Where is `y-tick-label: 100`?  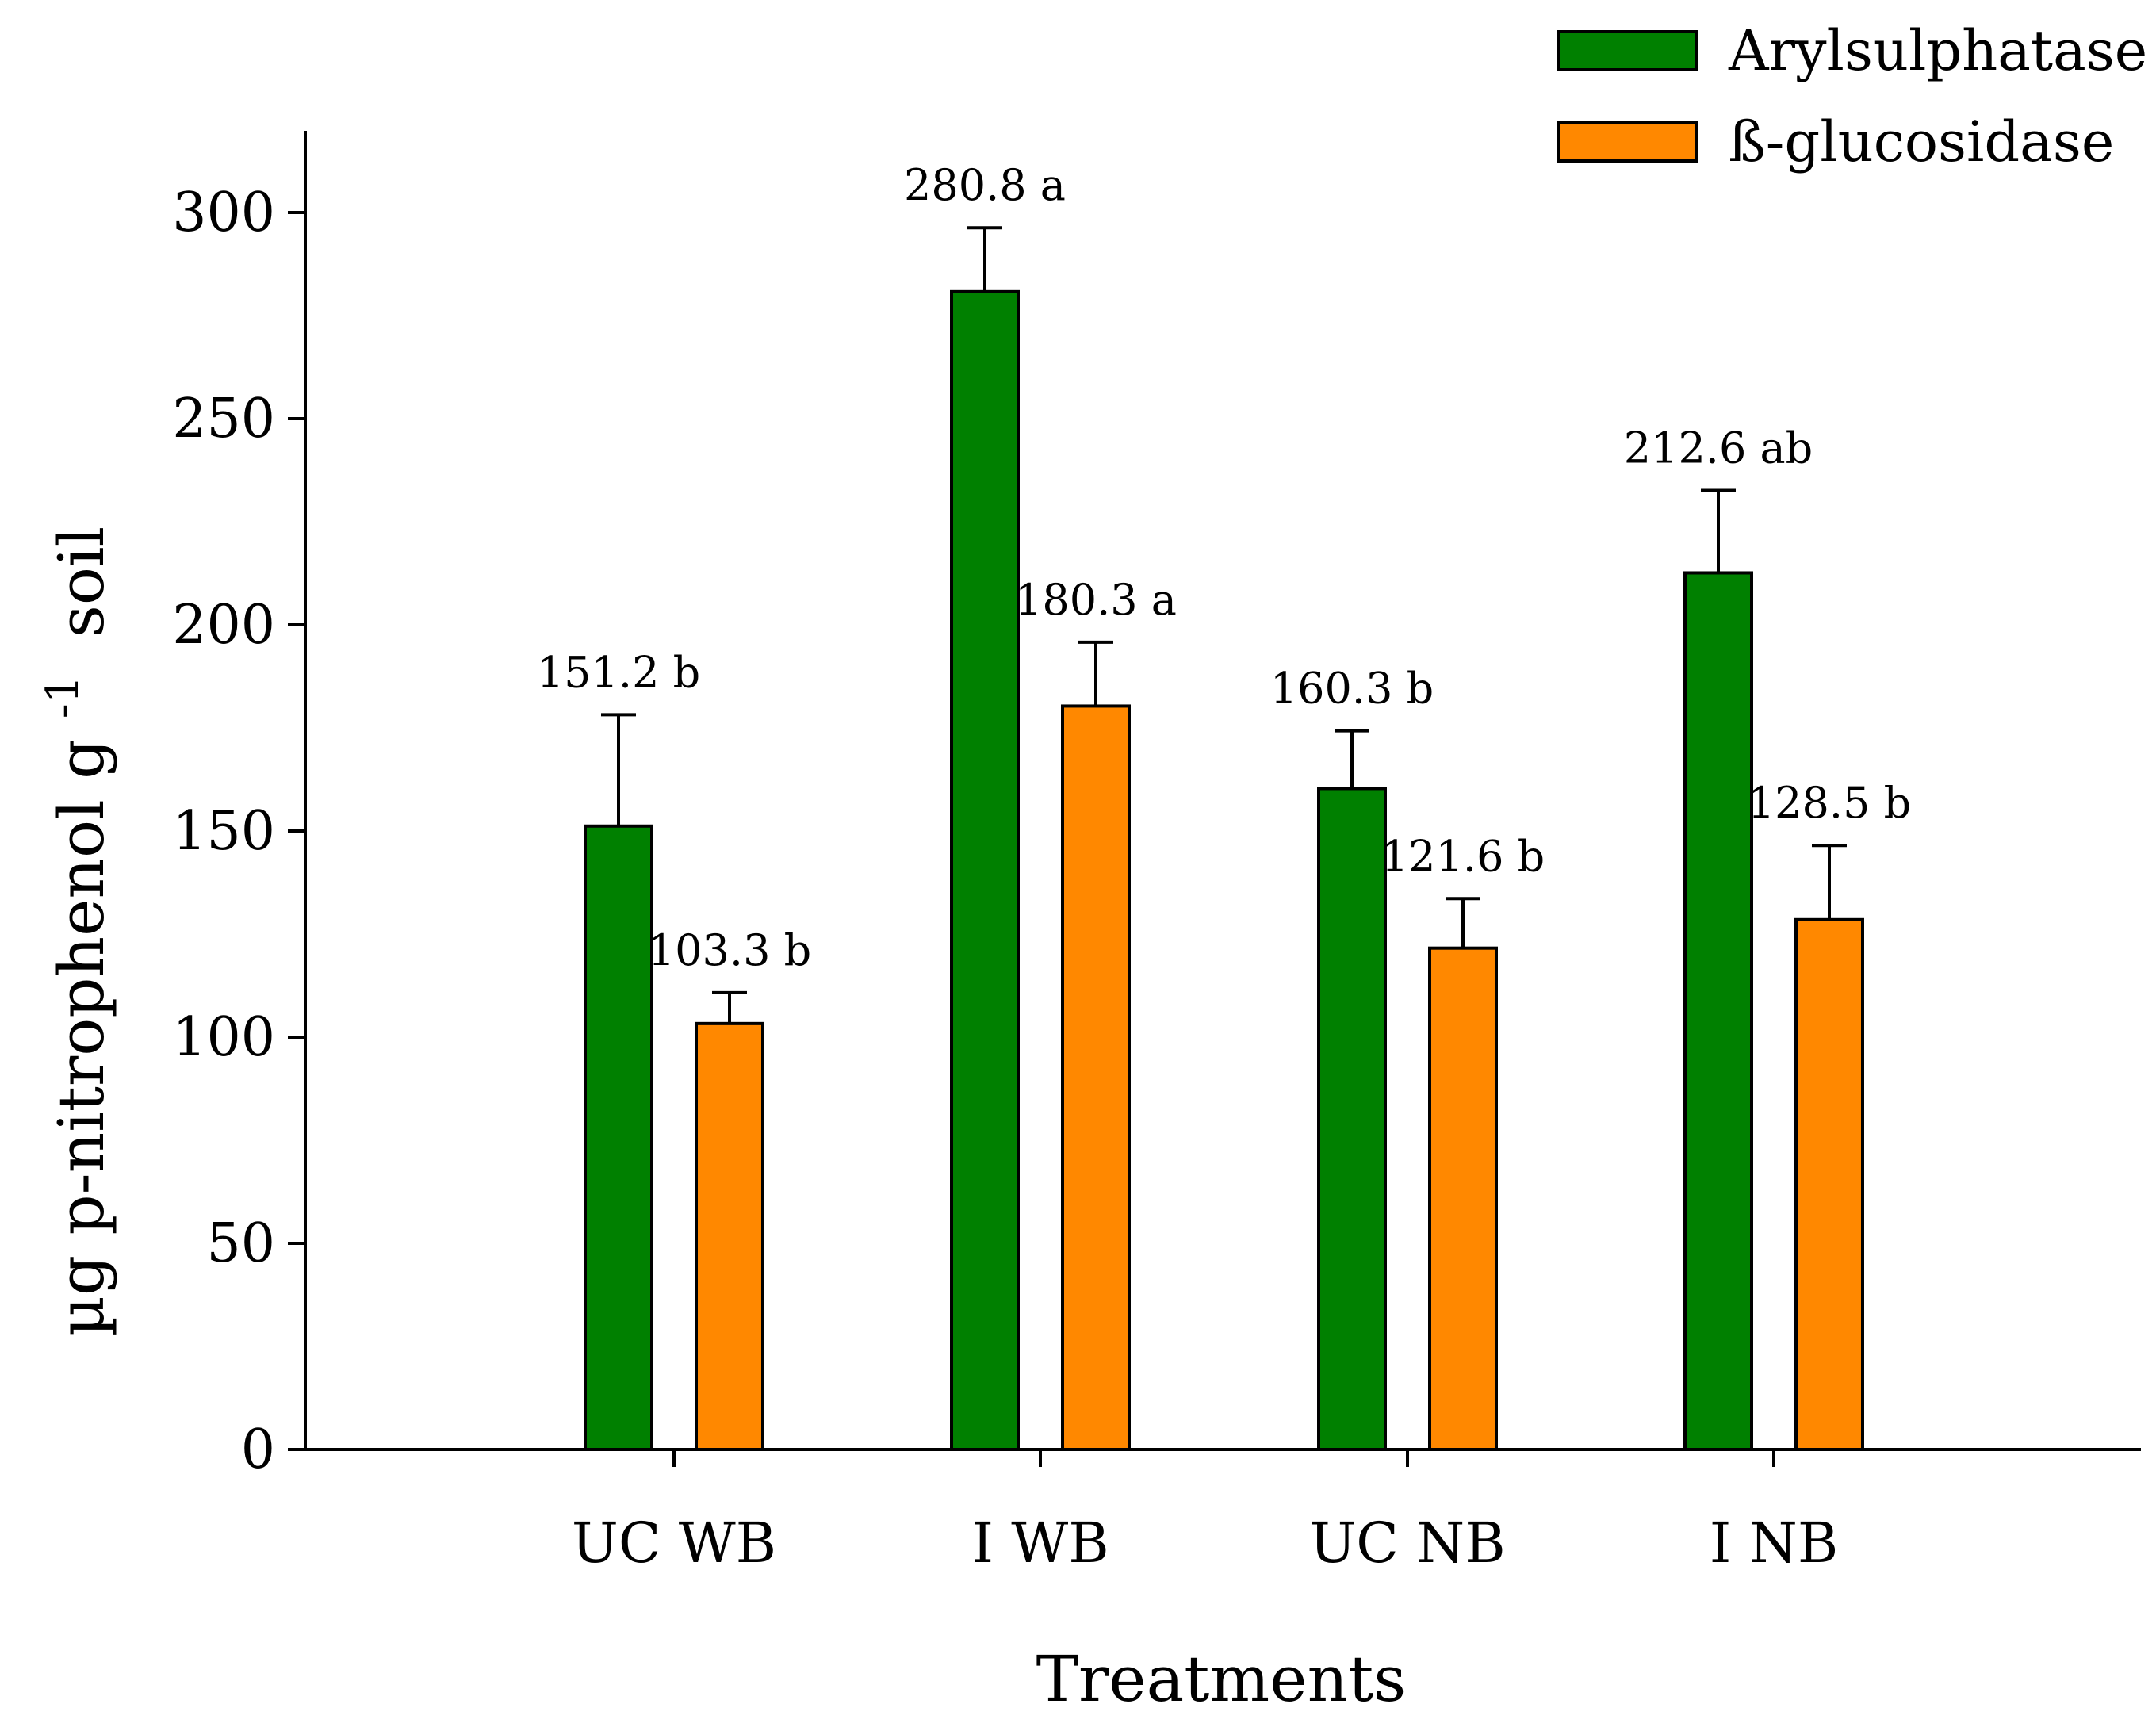 y-tick-label: 100 is located at coordinates (223, 1037).